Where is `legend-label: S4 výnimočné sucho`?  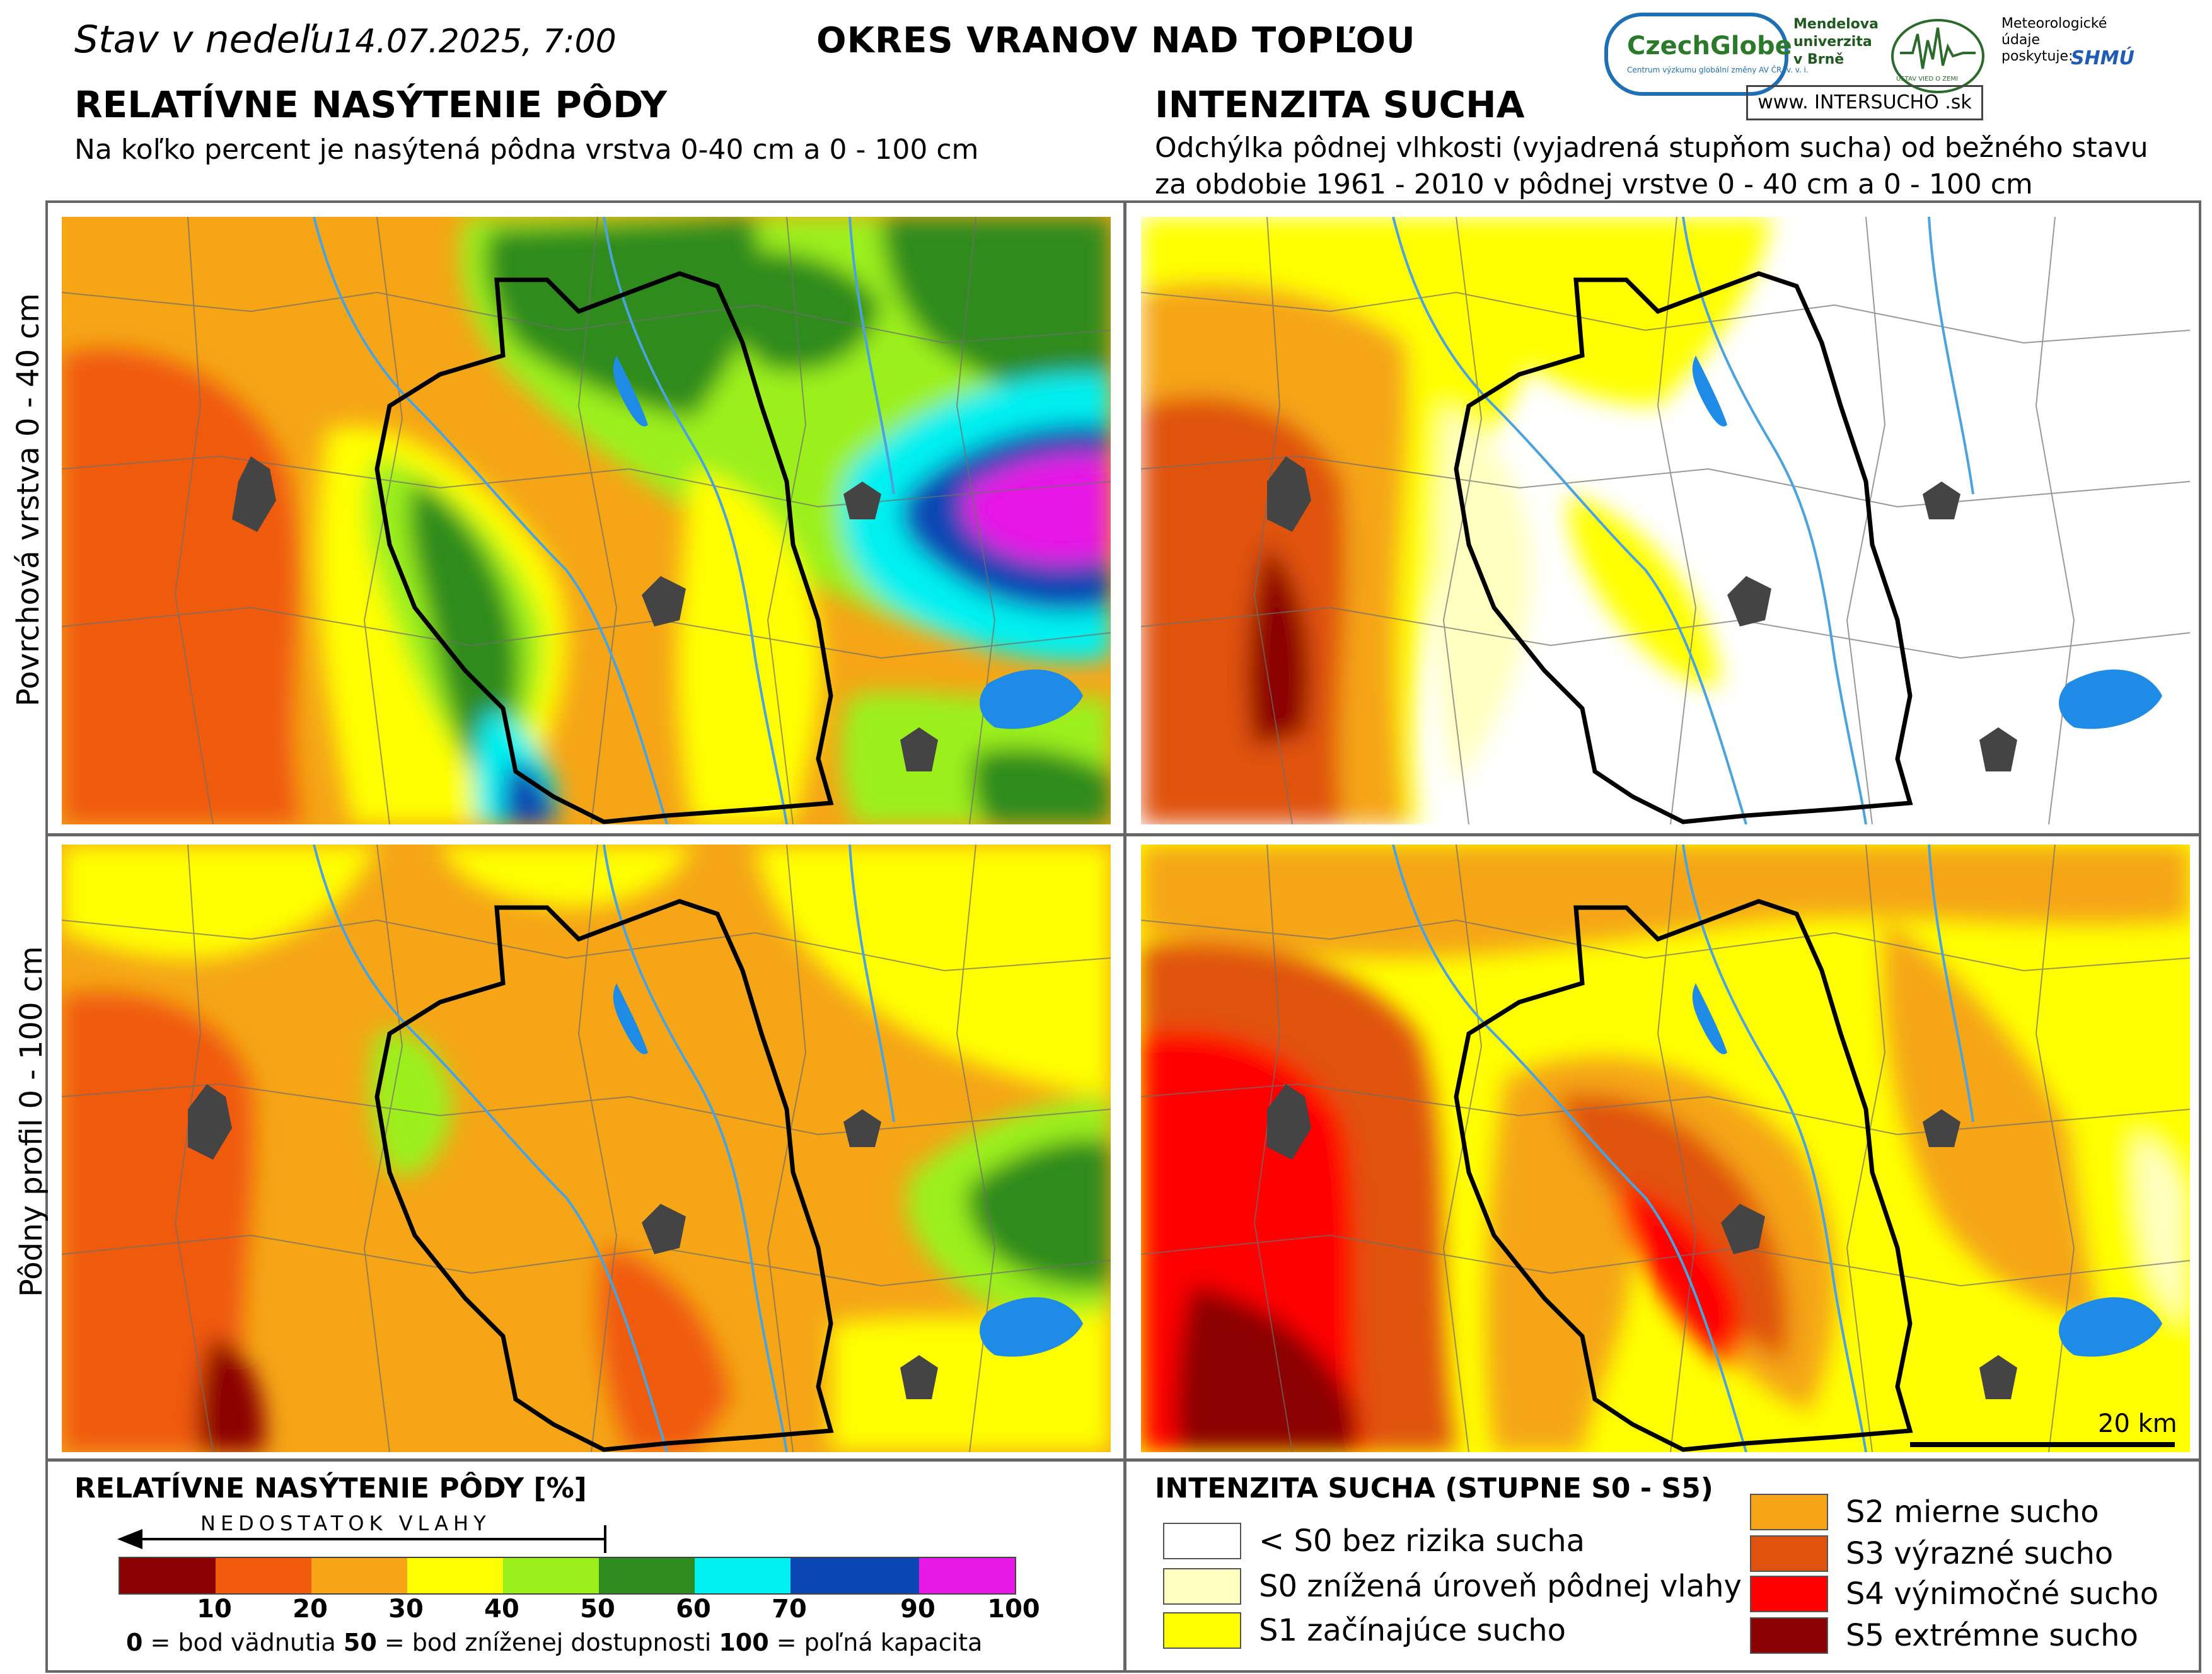
legend-label: S4 výnimočné sucho is located at coordinates (2002, 1594).